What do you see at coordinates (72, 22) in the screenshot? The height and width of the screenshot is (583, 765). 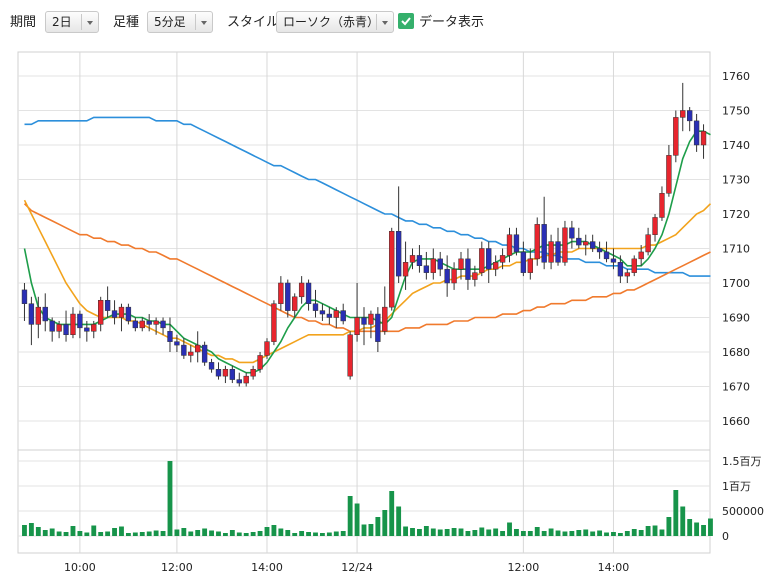 I see `period-select: 2日` at bounding box center [72, 22].